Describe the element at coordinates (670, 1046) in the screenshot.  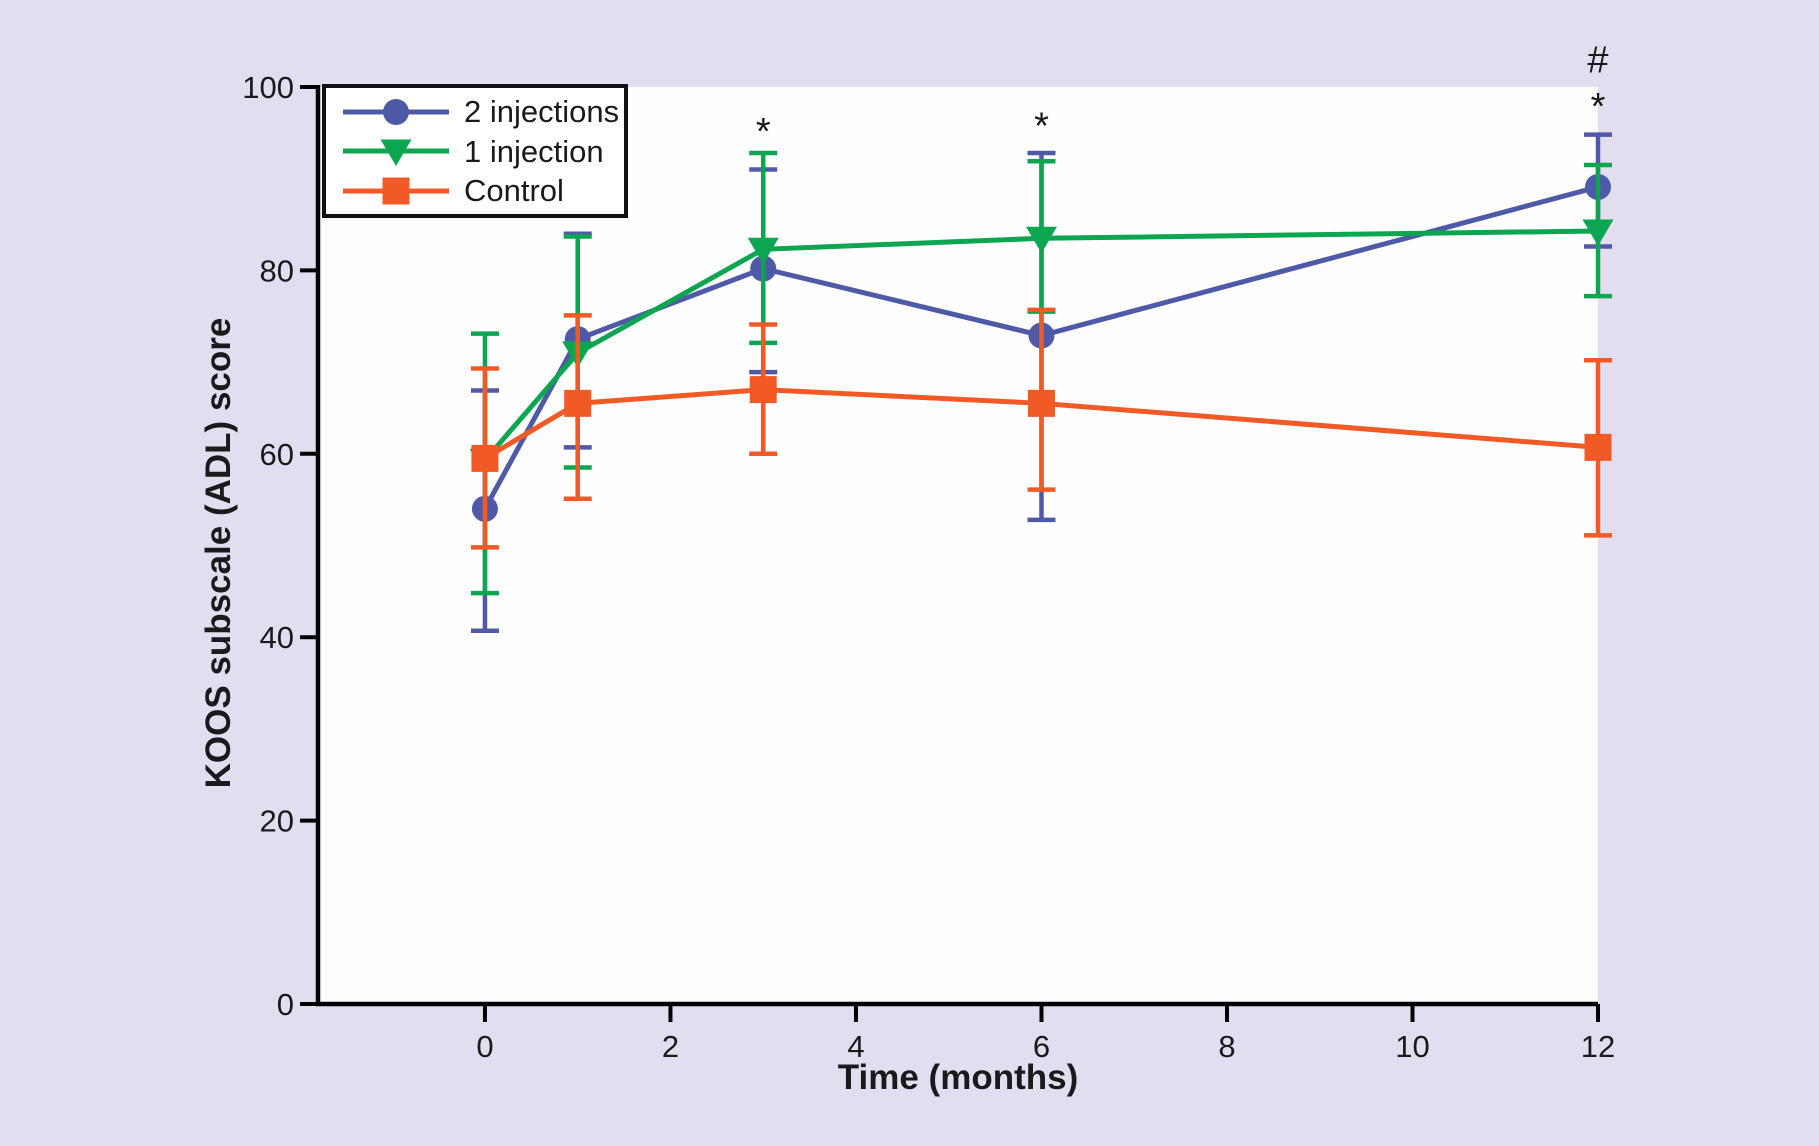
I see `x-tick-label: 2` at that location.